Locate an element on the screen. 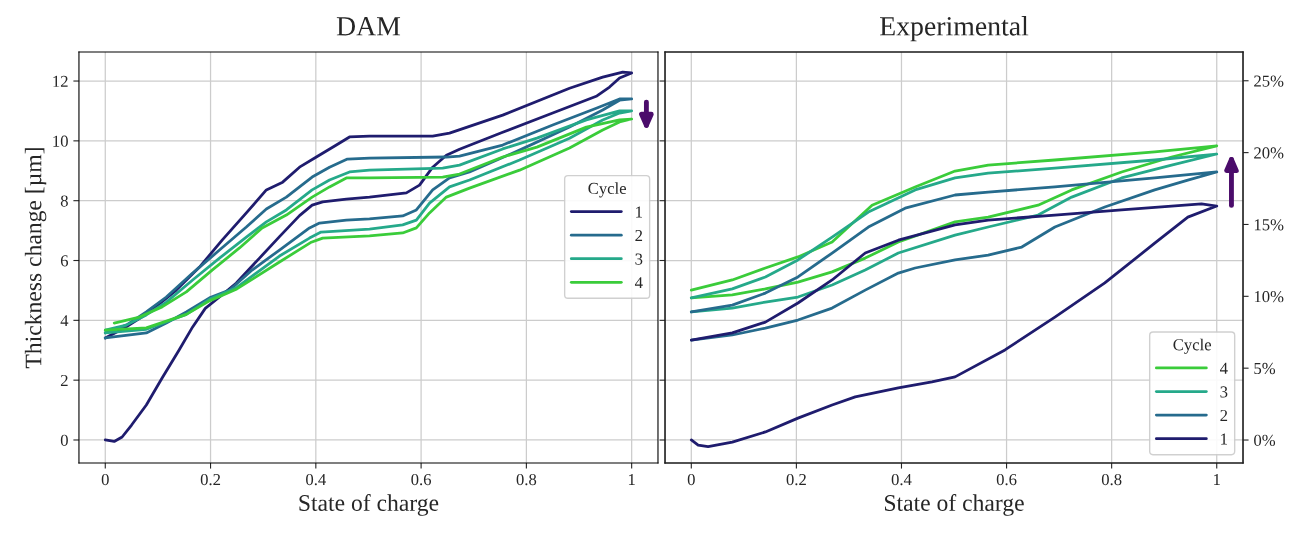  text: 15% is located at coordinates (1269, 225).